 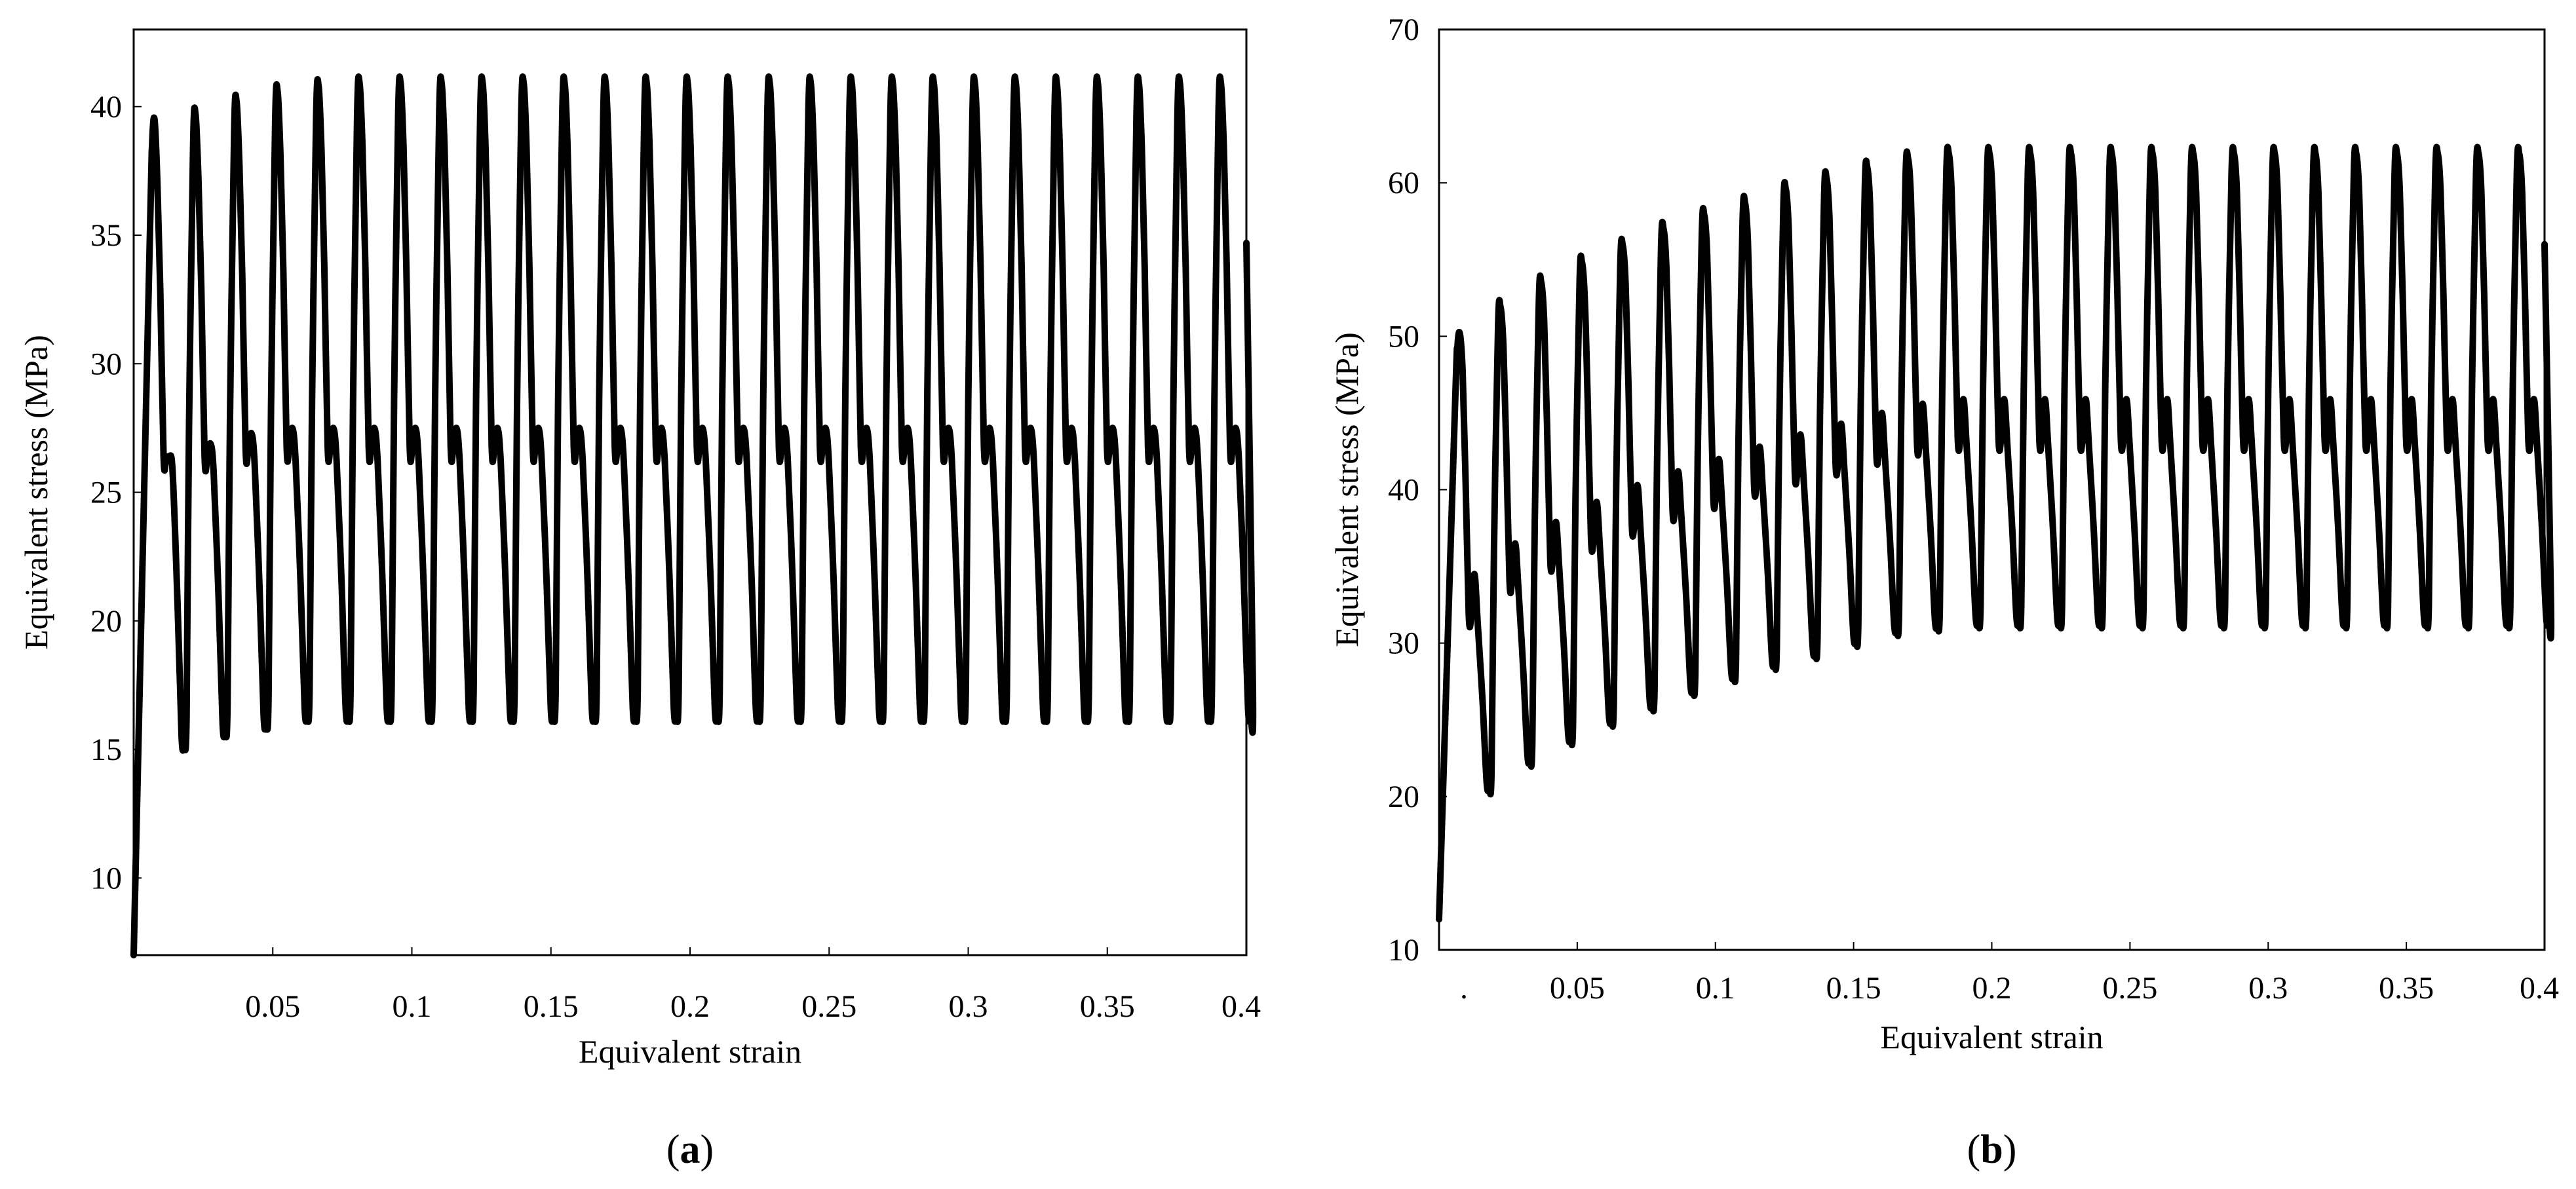 I want to click on y-tick-label-a: 20, so click(x=106, y=621).